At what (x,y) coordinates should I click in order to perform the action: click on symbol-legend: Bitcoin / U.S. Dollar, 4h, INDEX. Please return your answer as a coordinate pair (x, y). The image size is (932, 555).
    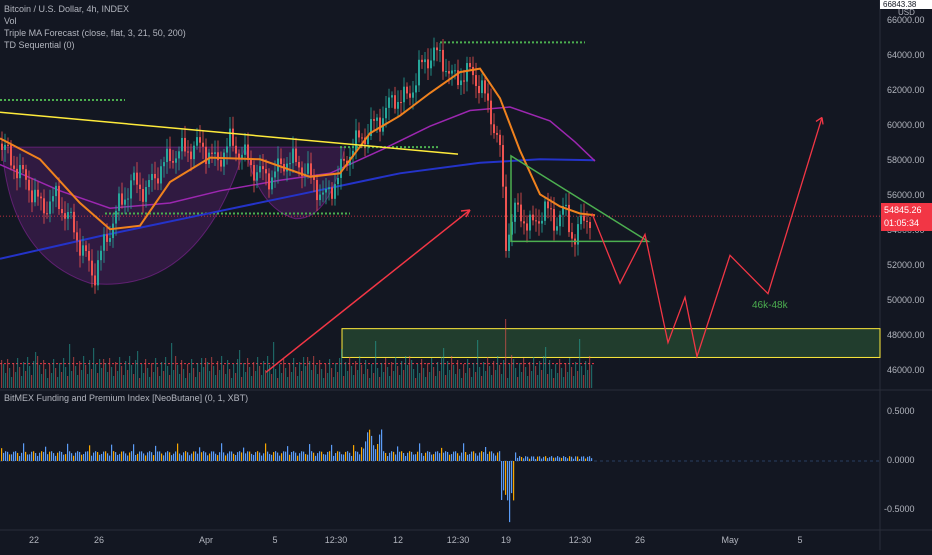
    Looking at the image, I should click on (67, 9).